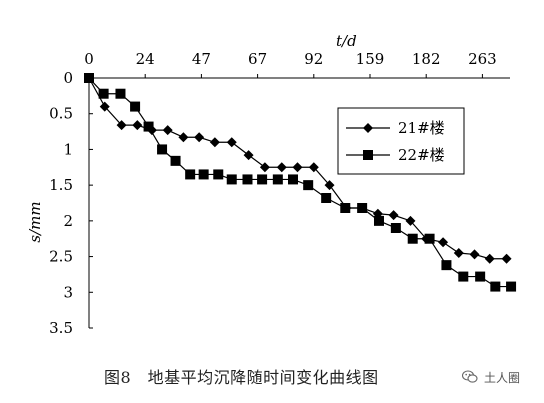 Image resolution: width=544 pixels, height=403 pixels. I want to click on legend-box, so click(401, 141).